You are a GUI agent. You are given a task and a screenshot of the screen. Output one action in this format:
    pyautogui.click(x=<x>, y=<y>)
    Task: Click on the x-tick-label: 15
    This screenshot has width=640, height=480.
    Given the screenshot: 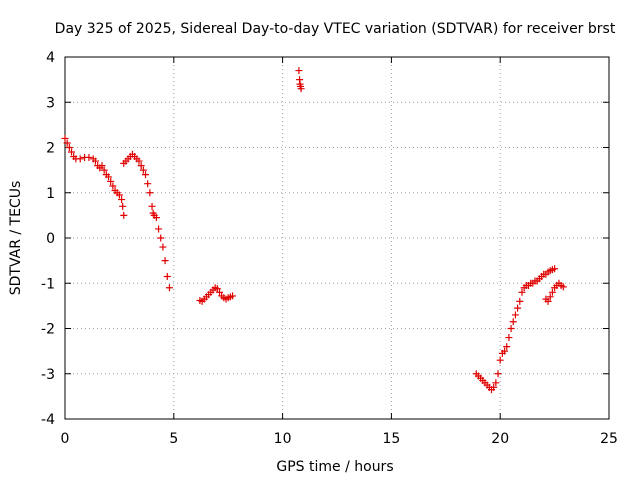 What is the action you would take?
    pyautogui.click(x=391, y=439)
    